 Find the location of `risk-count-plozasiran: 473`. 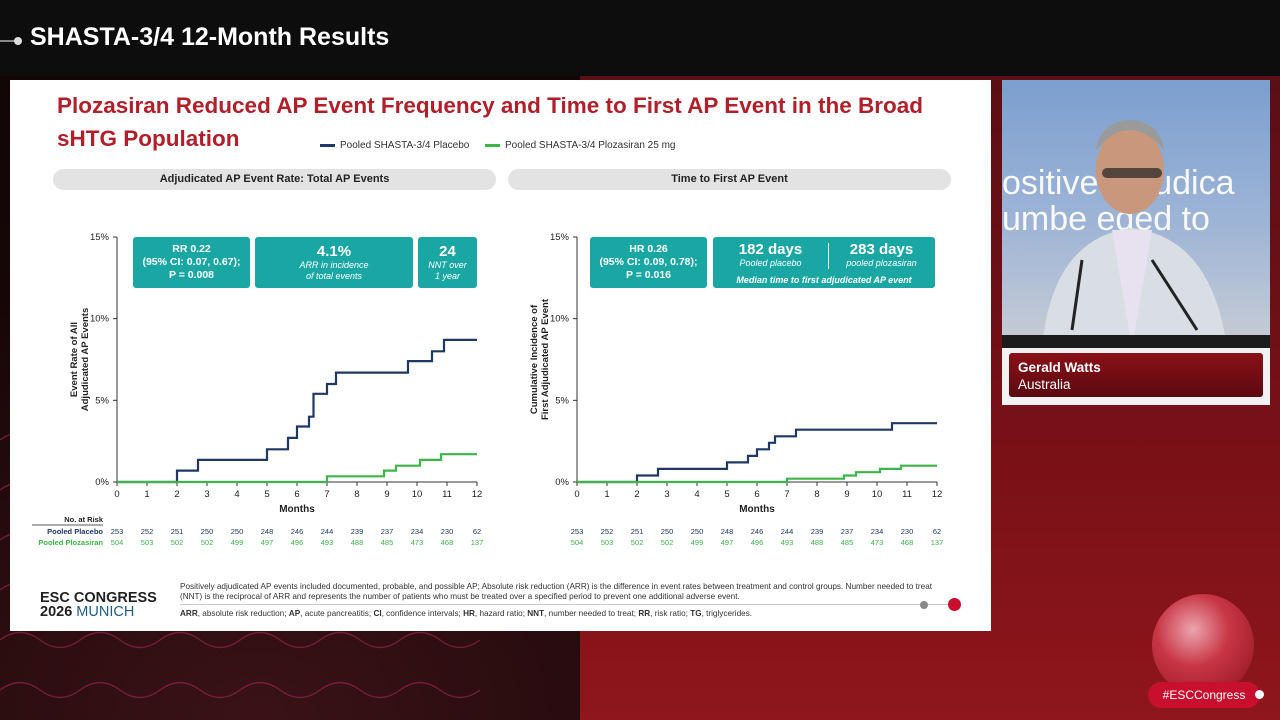

risk-count-plozasiran: 473 is located at coordinates (877, 542).